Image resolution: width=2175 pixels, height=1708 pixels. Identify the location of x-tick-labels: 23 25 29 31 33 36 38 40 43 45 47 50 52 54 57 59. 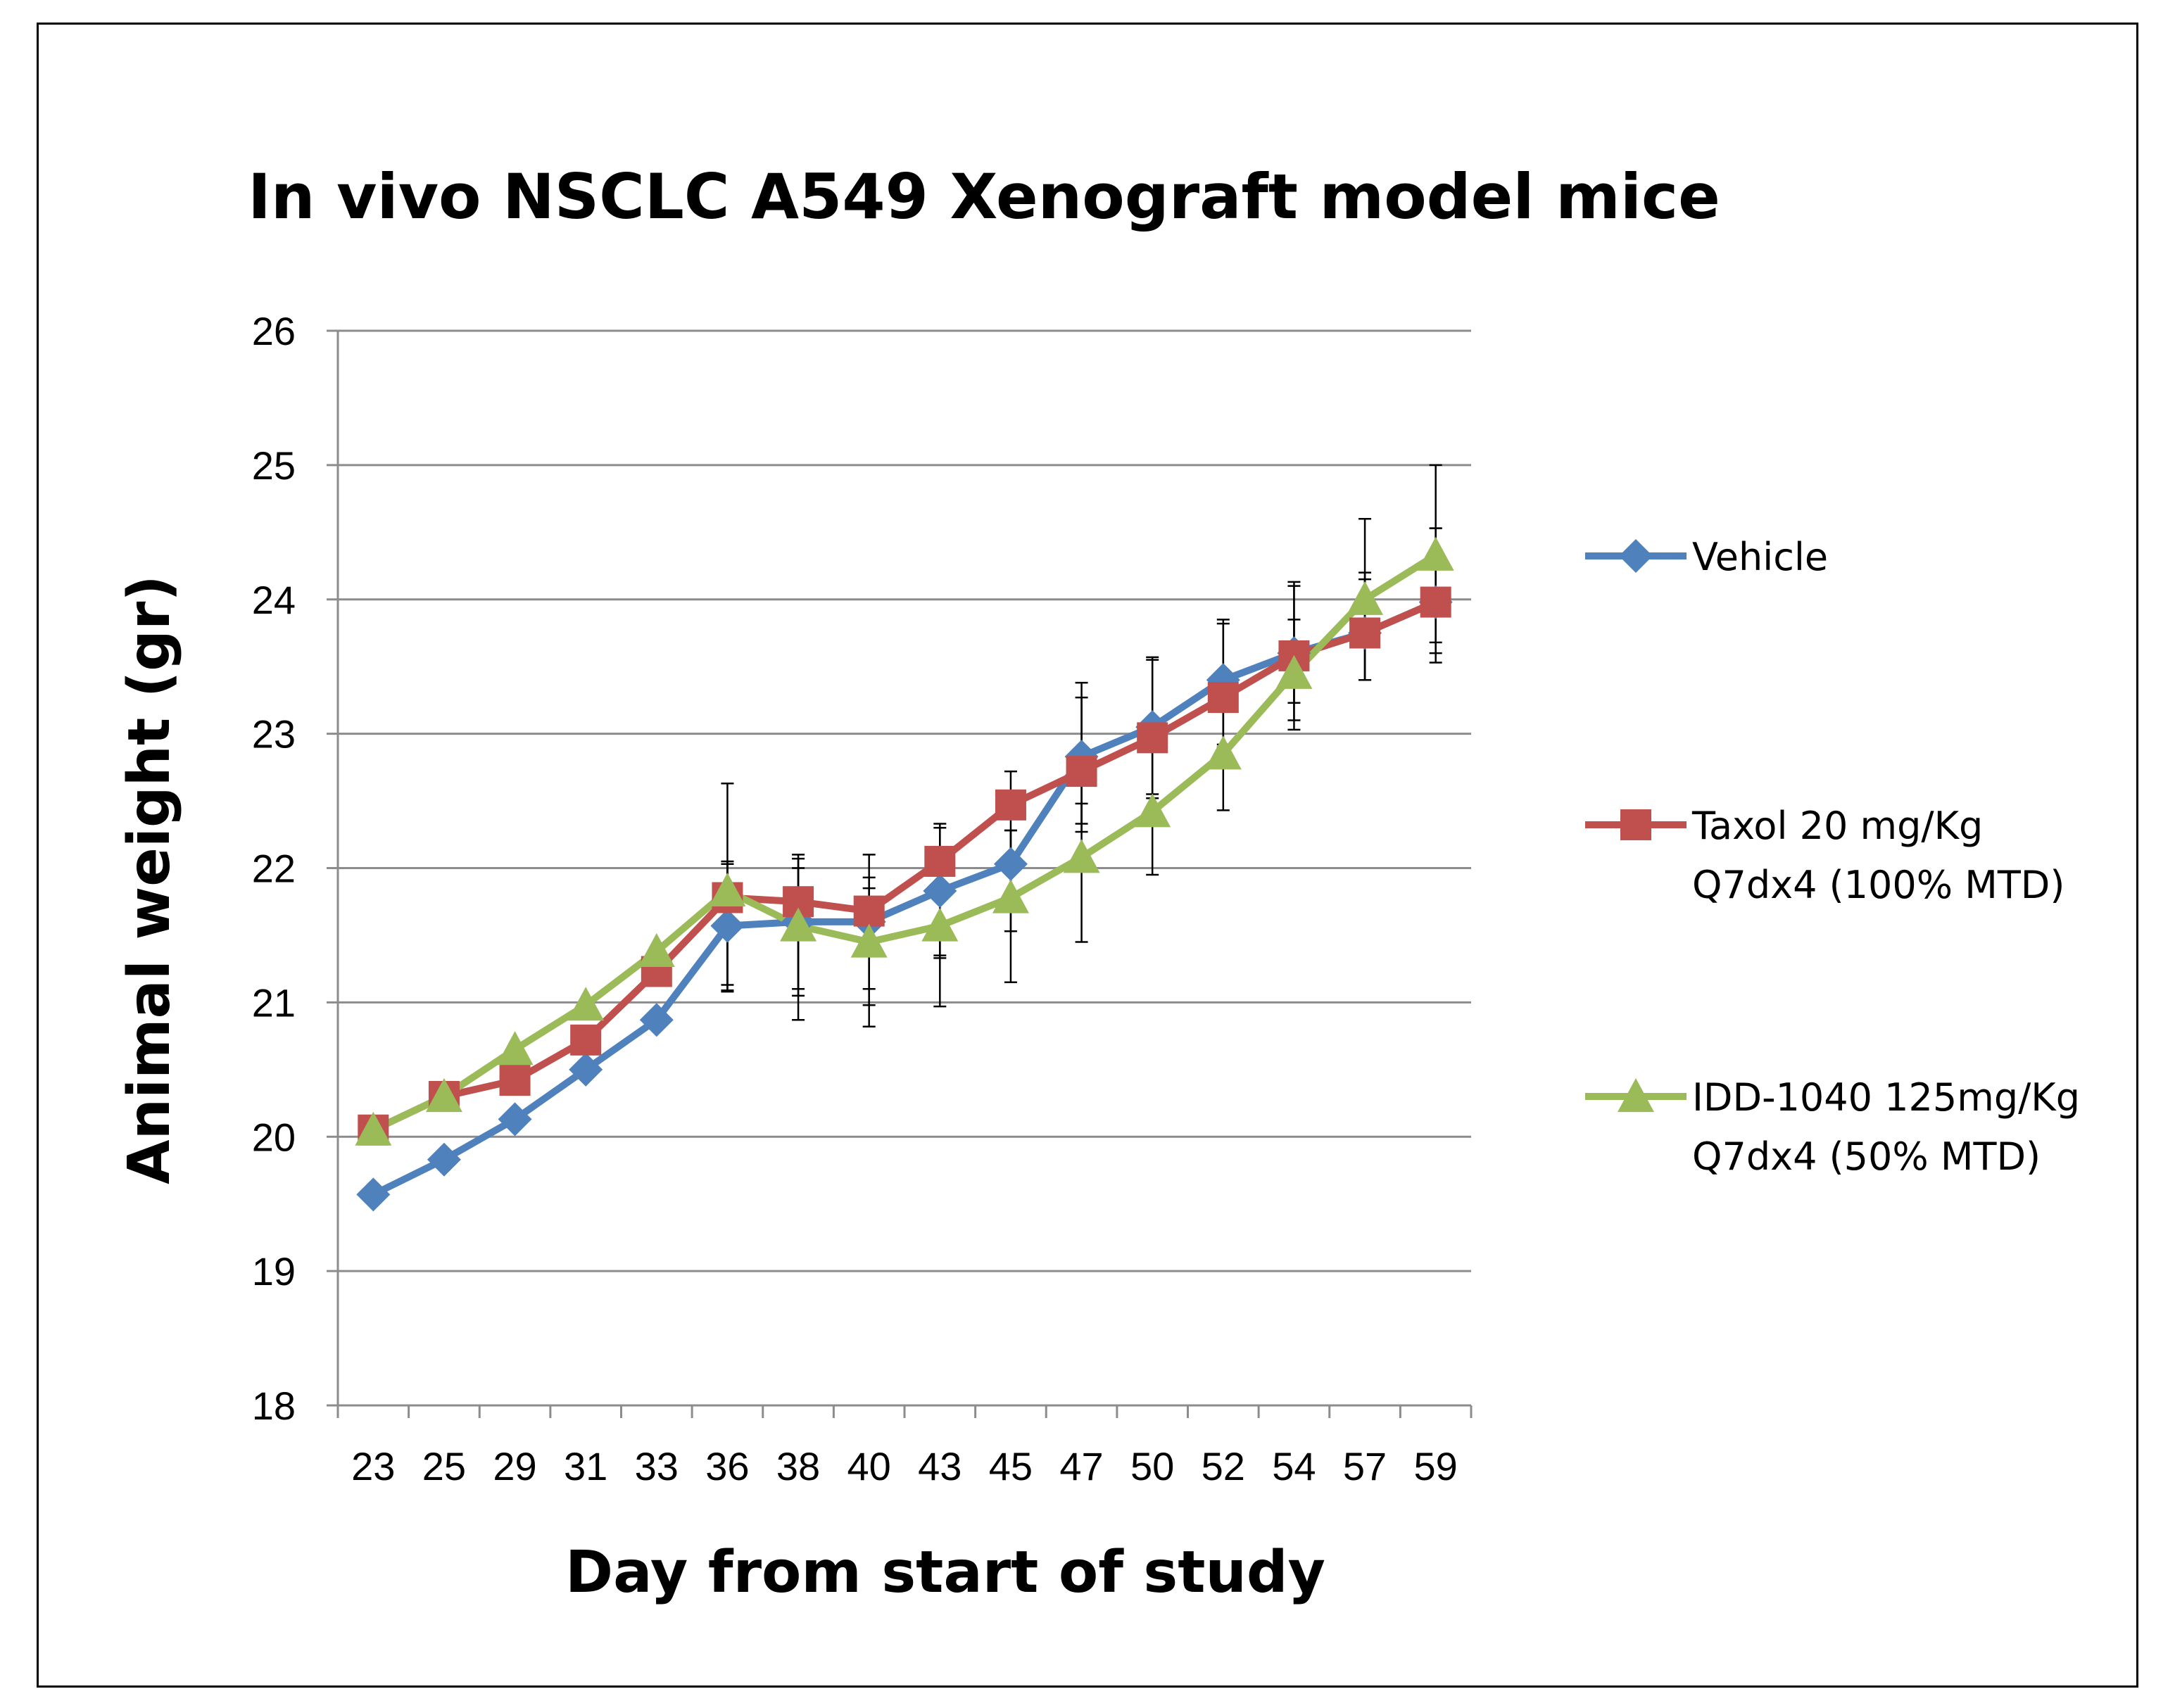
(904, 1466).